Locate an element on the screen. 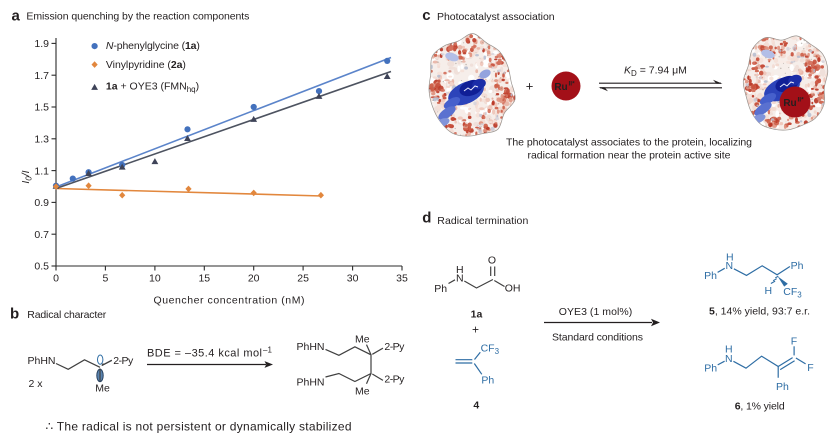  svg-text: Radical termination is located at coordinates (482, 221).